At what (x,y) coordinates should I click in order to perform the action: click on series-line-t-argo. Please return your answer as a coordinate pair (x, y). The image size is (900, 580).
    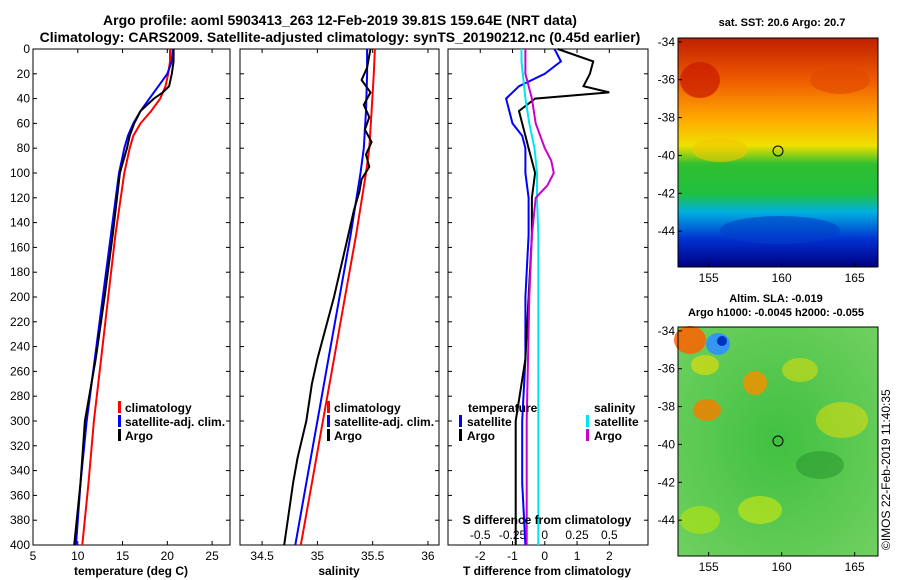
    Looking at the image, I should click on (562, 296).